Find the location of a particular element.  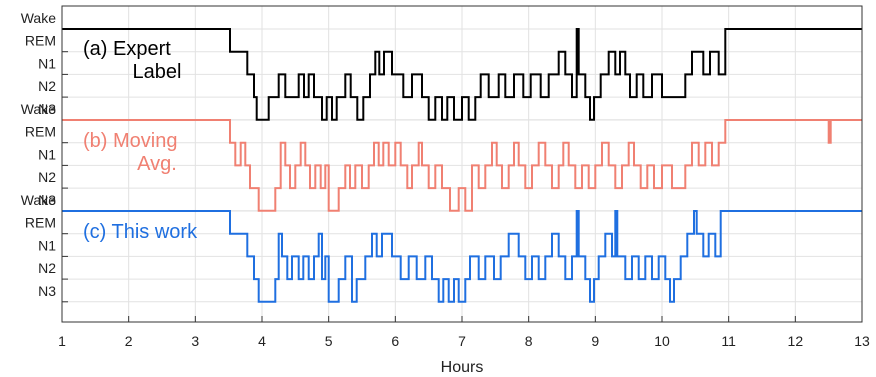

panel-label-3: (c) This work is located at coordinates (140, 232).